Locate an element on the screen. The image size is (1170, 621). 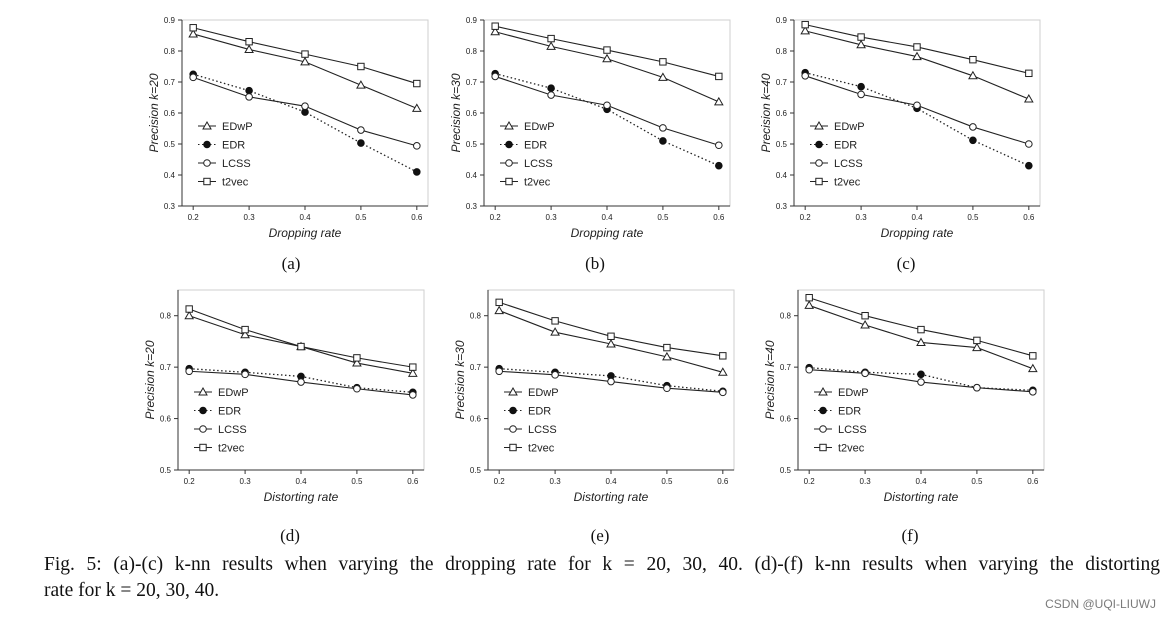
chart-c-x-tick-label: 0.5 is located at coordinates (973, 217).